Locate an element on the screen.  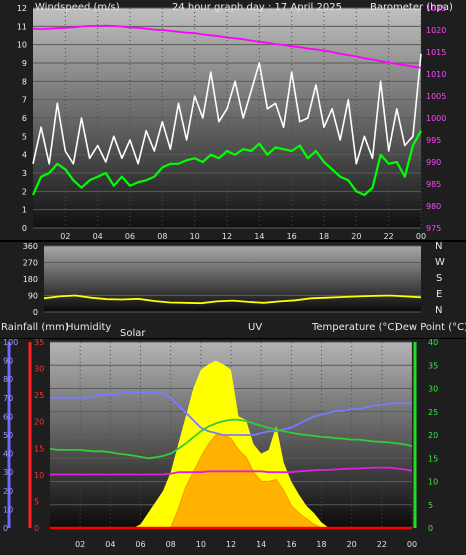
direction-label-n-top: N is located at coordinates (438, 246).